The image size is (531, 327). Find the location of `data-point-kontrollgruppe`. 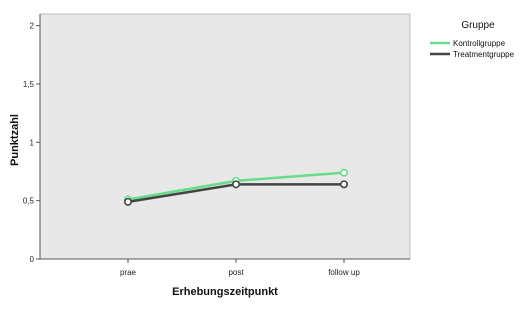

data-point-kontrollgruppe is located at coordinates (343, 172).